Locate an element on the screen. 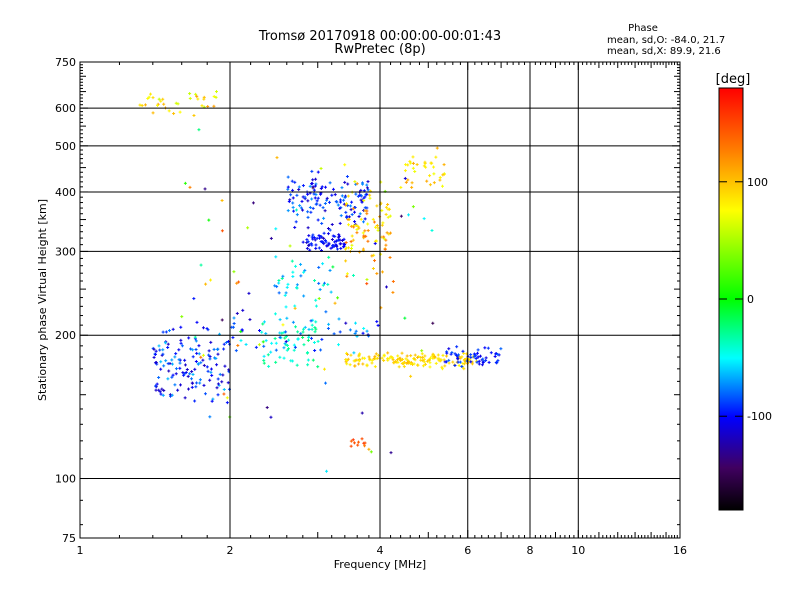 The width and height of the screenshot is (800, 604). x-tick-label: 1 is located at coordinates (80, 550).